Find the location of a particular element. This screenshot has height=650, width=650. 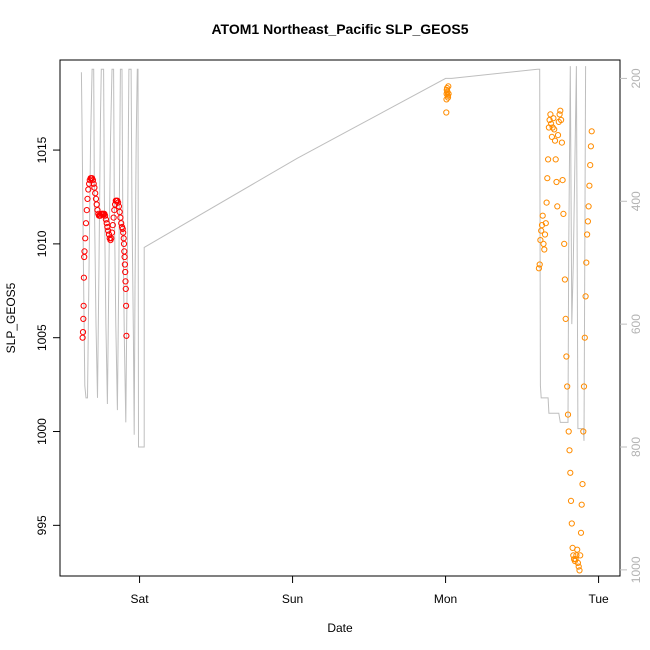

x-tick-label: Tue is located at coordinates (598, 599).